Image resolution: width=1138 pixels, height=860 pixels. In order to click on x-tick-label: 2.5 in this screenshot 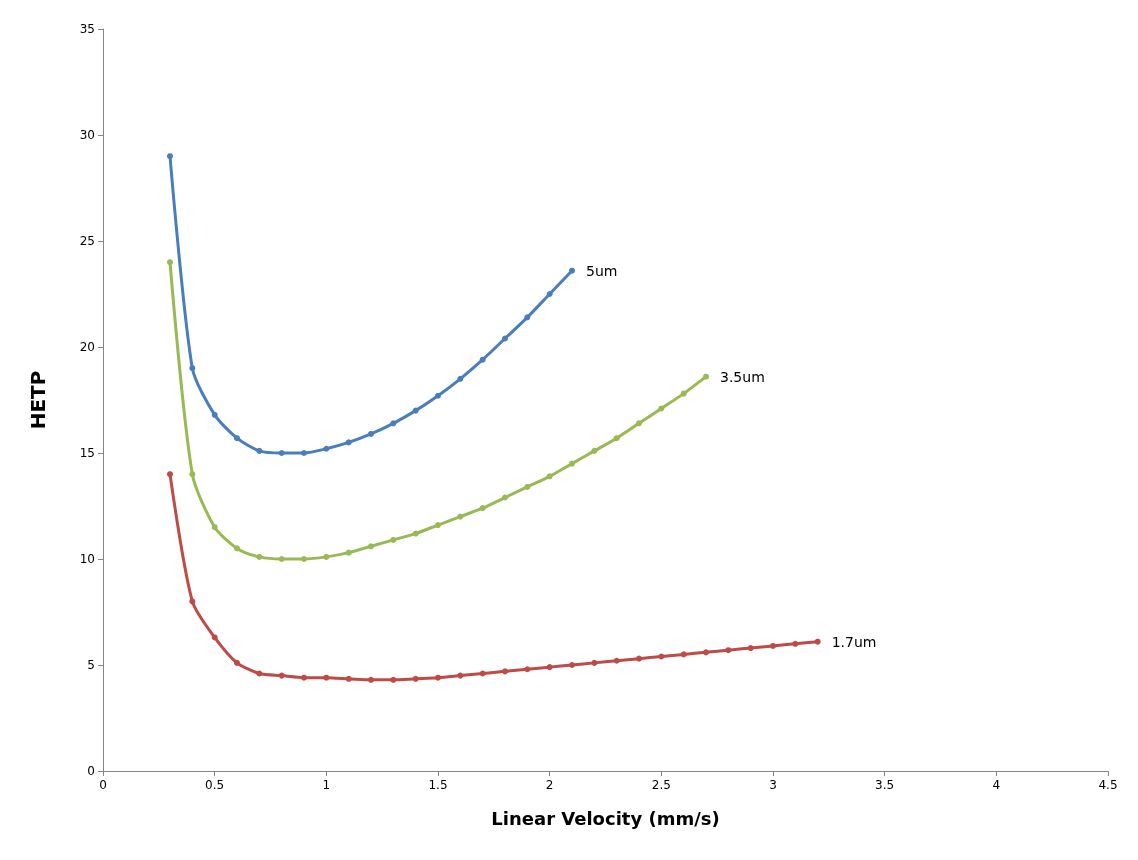, I will do `click(661, 785)`.